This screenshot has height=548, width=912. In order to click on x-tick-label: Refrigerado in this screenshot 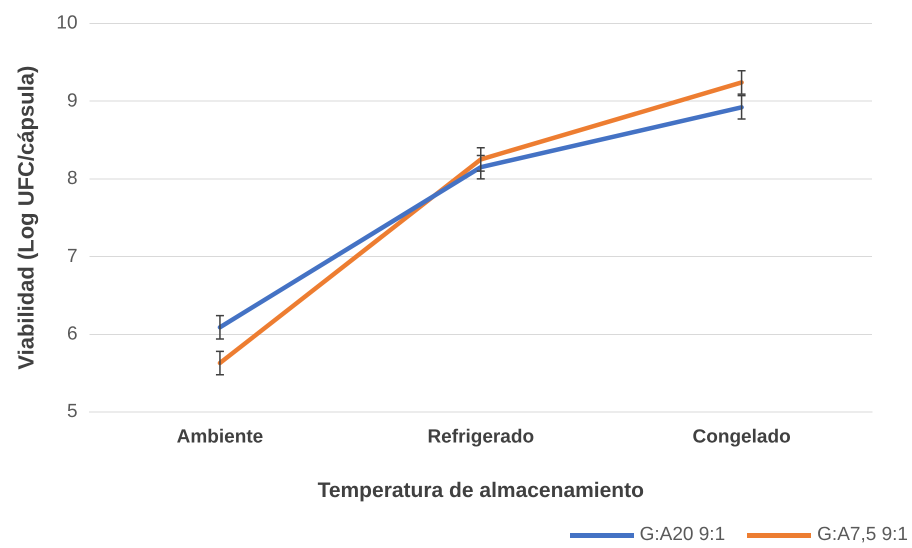, I will do `click(480, 437)`.